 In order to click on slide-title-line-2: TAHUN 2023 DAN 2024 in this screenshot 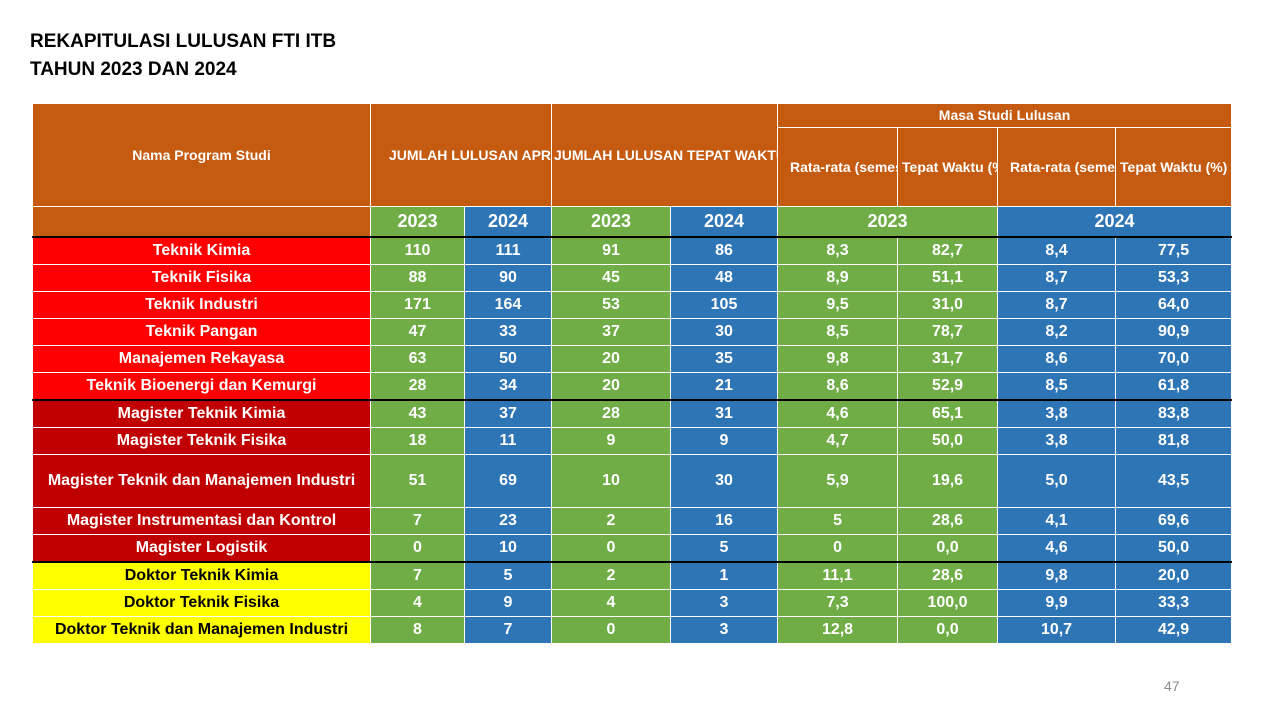, I will do `click(133, 69)`.